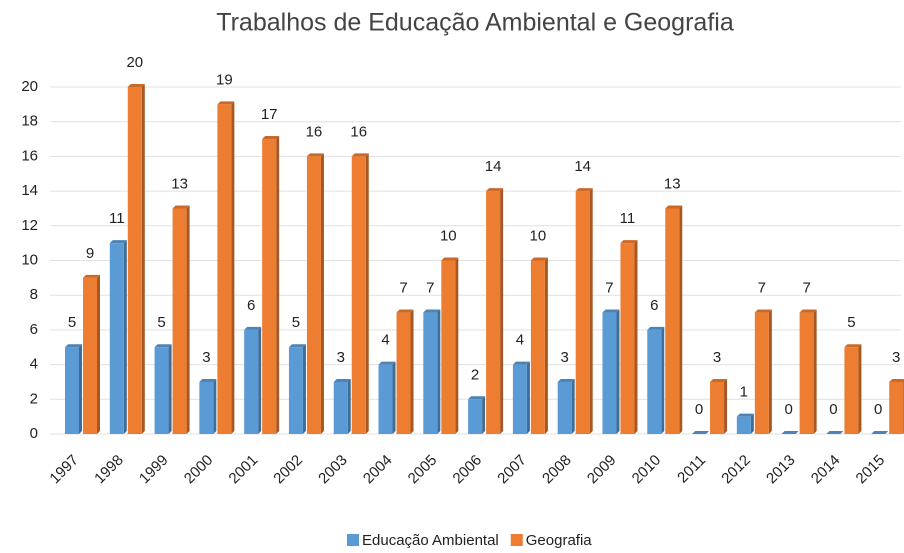  I want to click on data-label: 11, so click(628, 218).